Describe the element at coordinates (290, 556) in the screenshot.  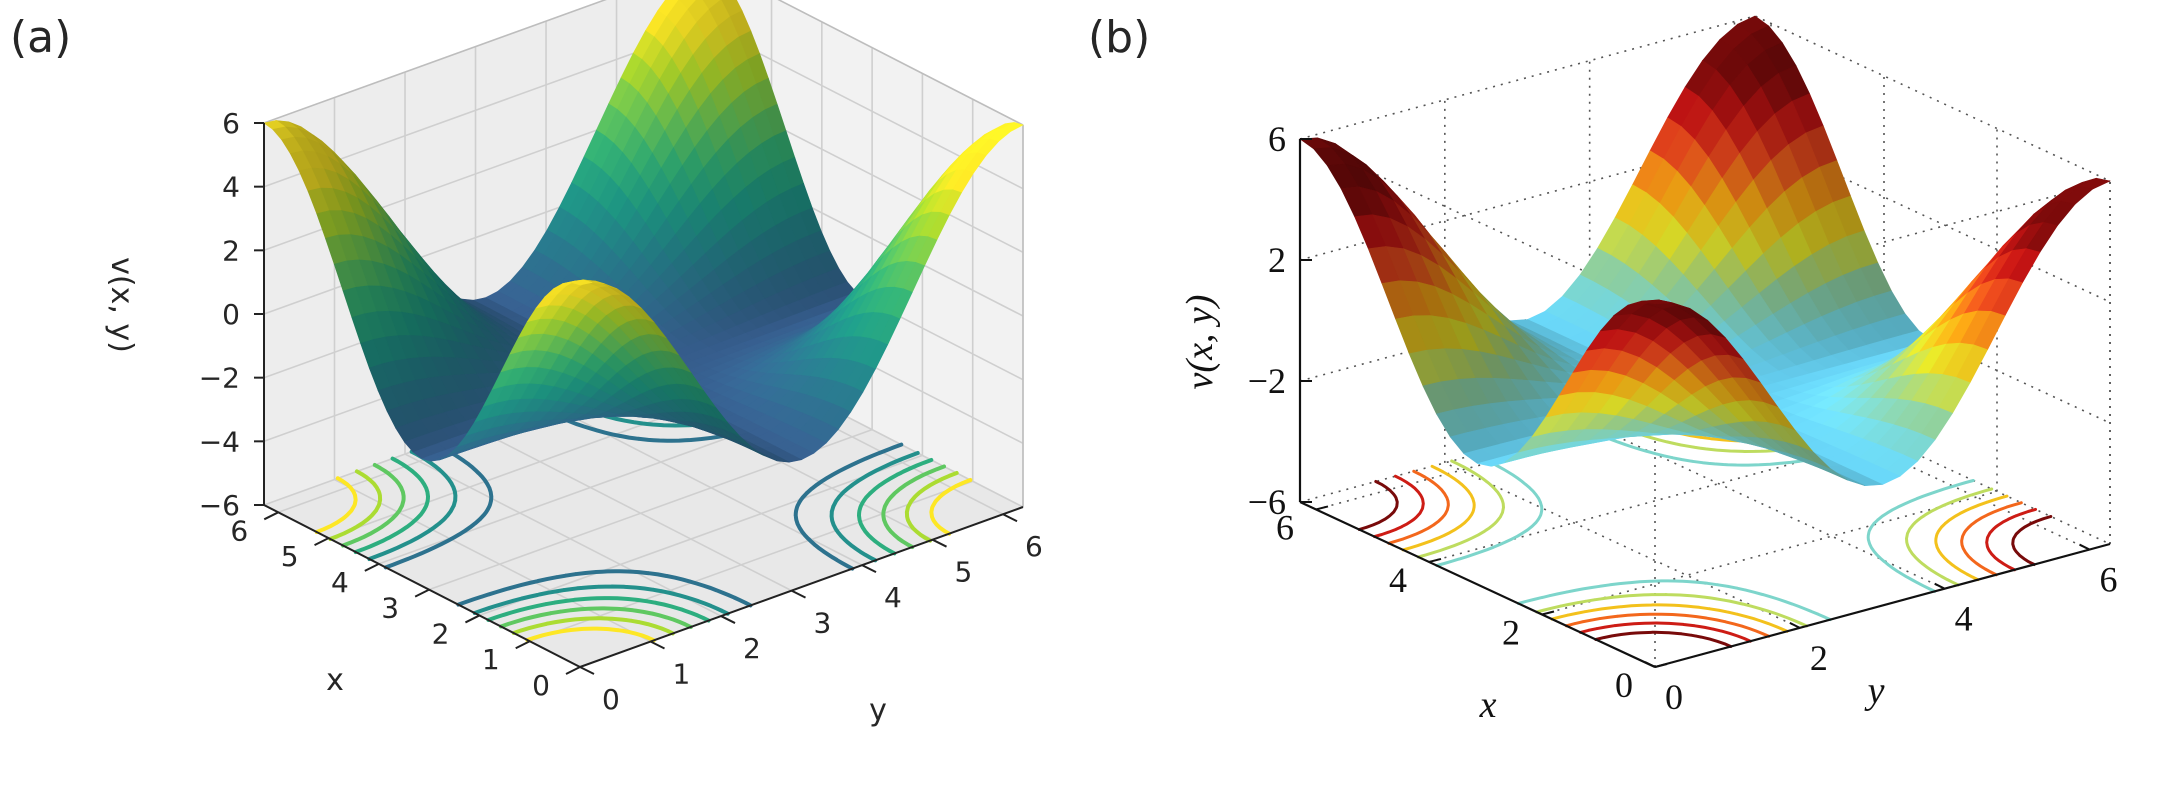
I see `x-tick-label: 5` at that location.